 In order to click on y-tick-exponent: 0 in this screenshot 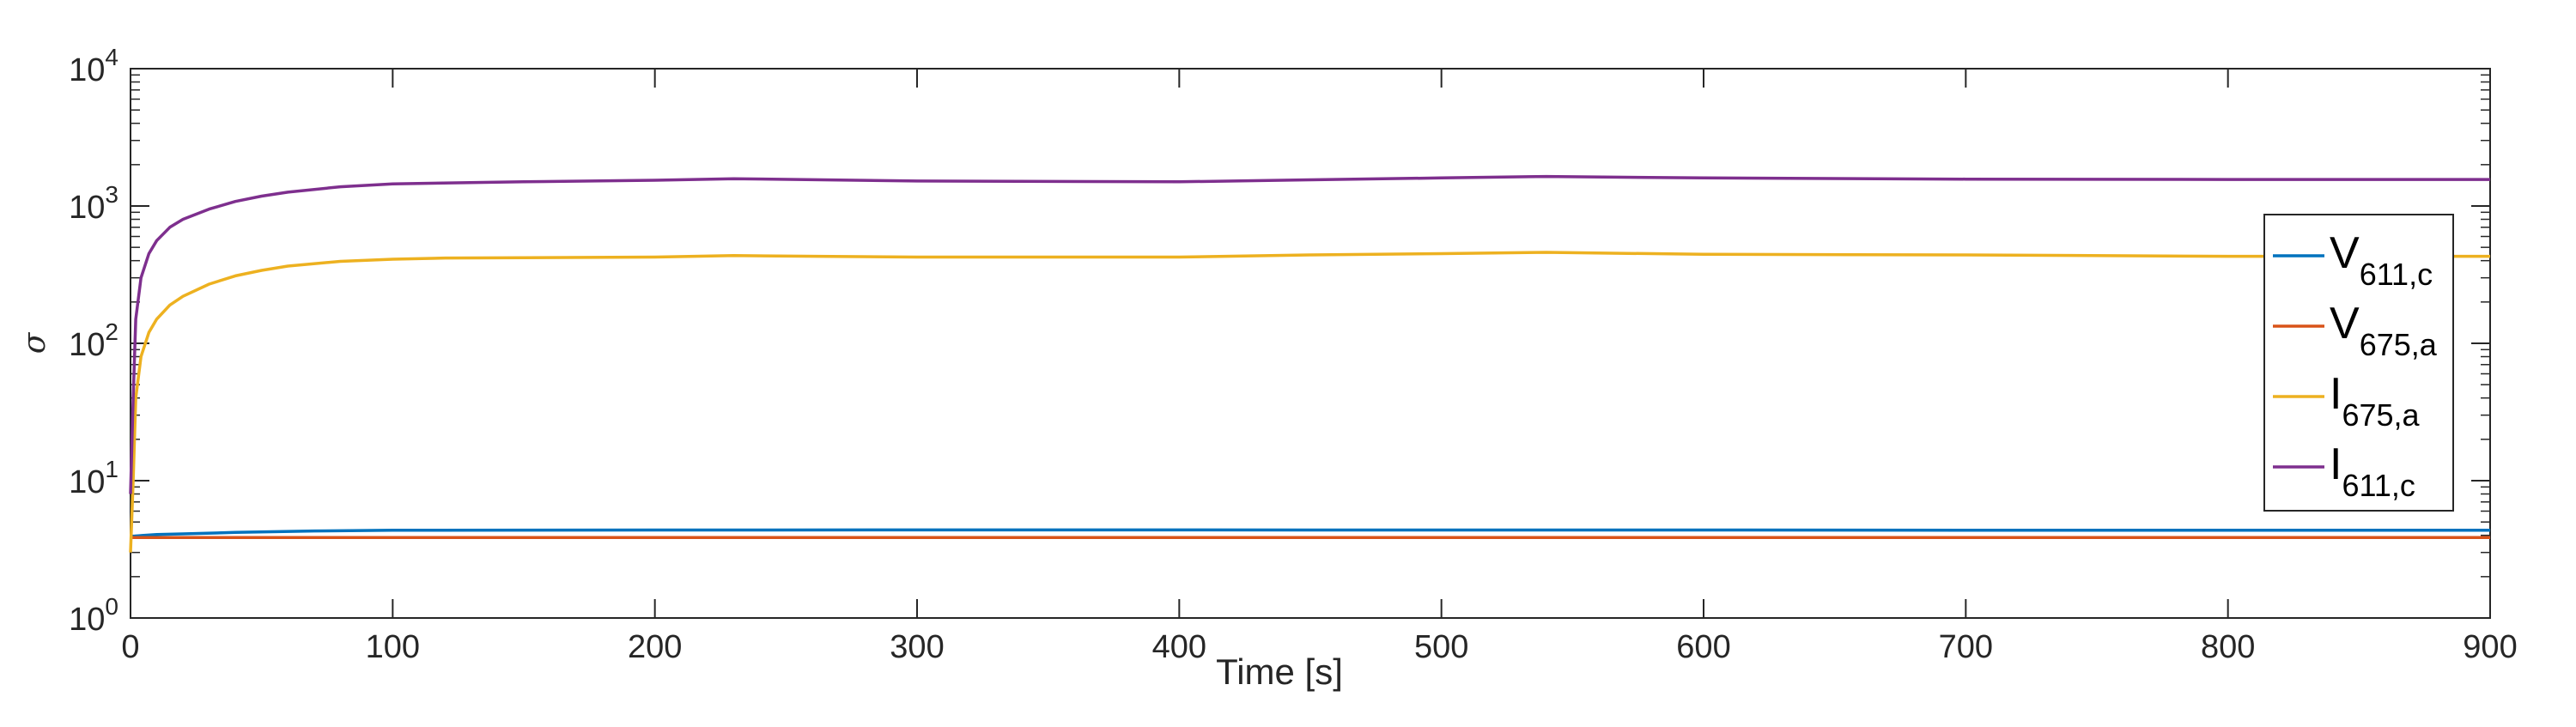, I will do `click(112, 607)`.